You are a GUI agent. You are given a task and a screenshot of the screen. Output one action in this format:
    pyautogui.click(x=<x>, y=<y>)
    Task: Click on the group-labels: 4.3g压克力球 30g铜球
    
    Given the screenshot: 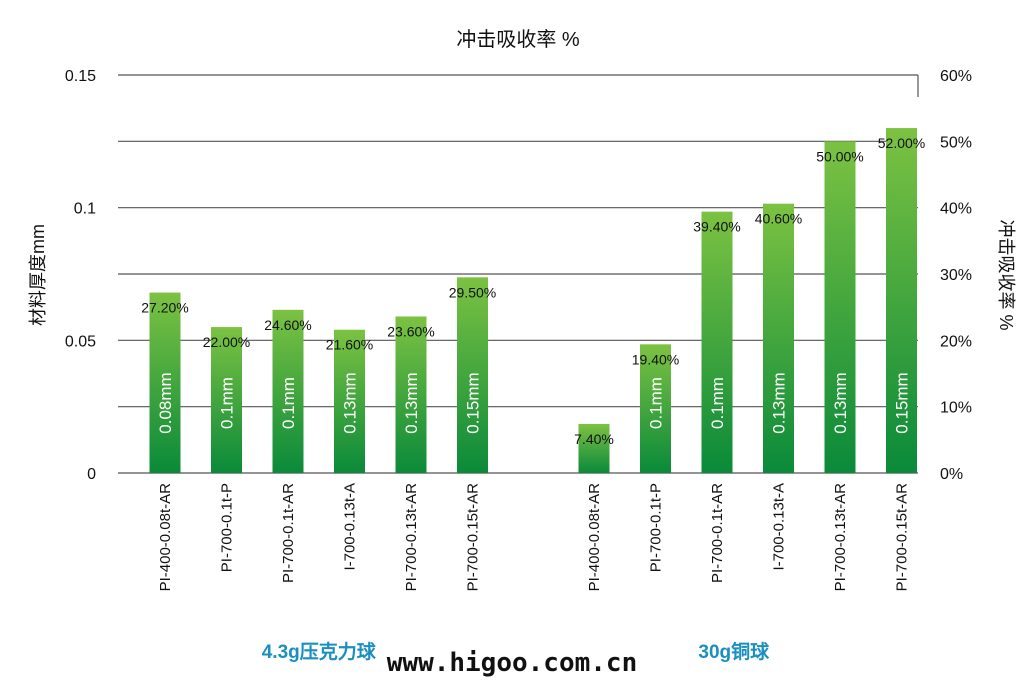 What is the action you would take?
    pyautogui.click(x=516, y=651)
    